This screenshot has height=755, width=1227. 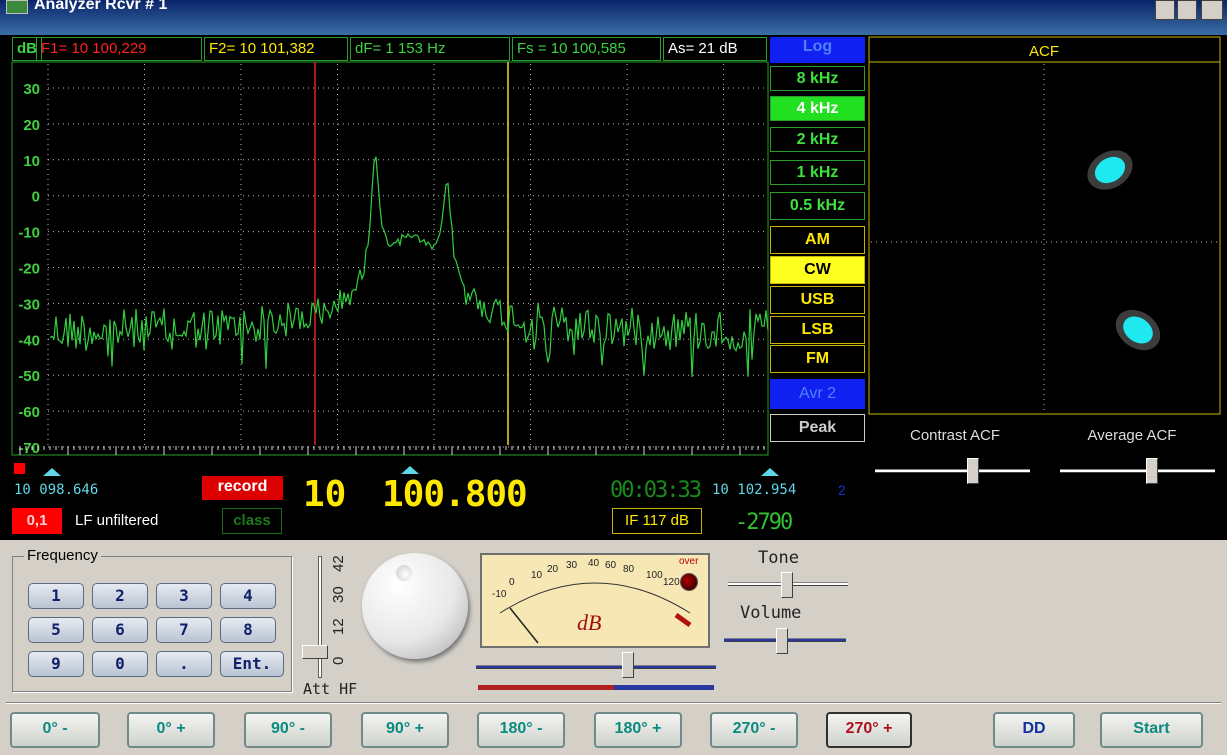 I want to click on window-title: Analyzer Rcvr # 1, so click(x=101, y=6).